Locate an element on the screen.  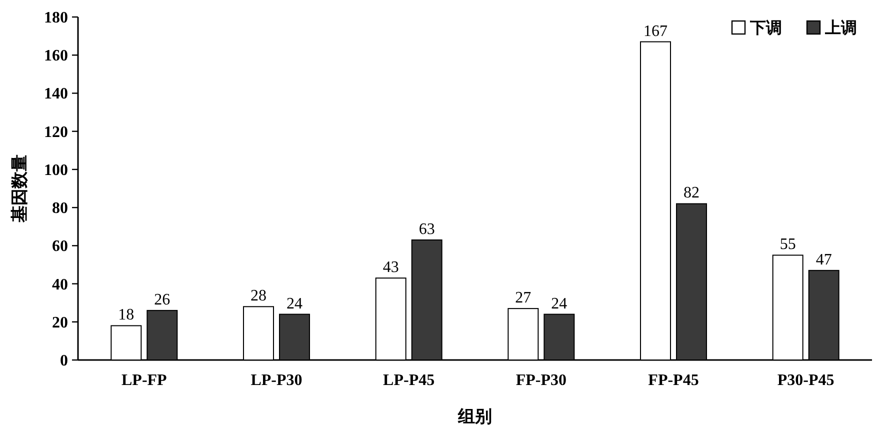
y-tick-label: 180 is located at coordinates (56, 18).